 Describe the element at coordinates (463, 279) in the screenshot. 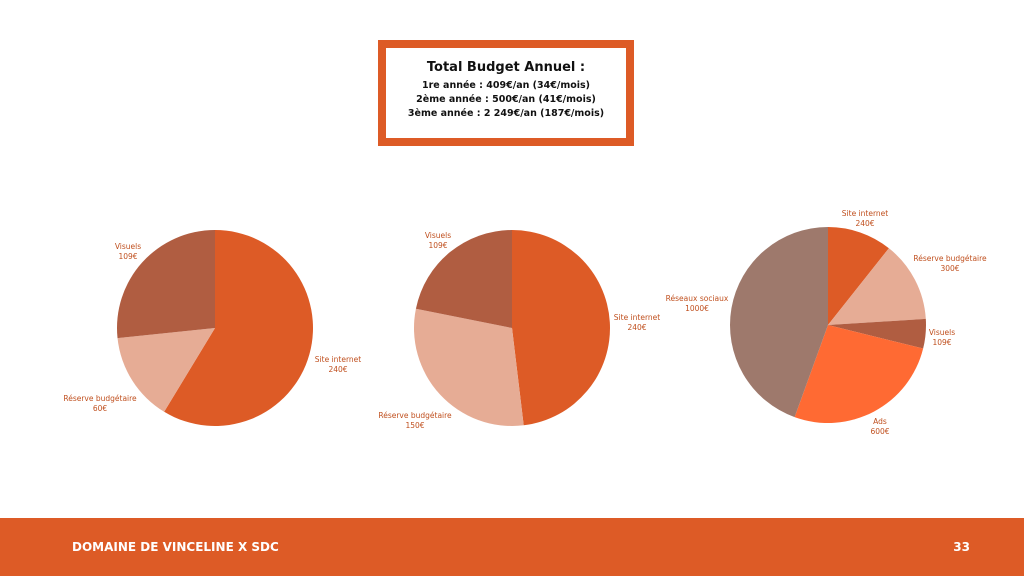

I see `pie-slice-2-visuels` at that location.